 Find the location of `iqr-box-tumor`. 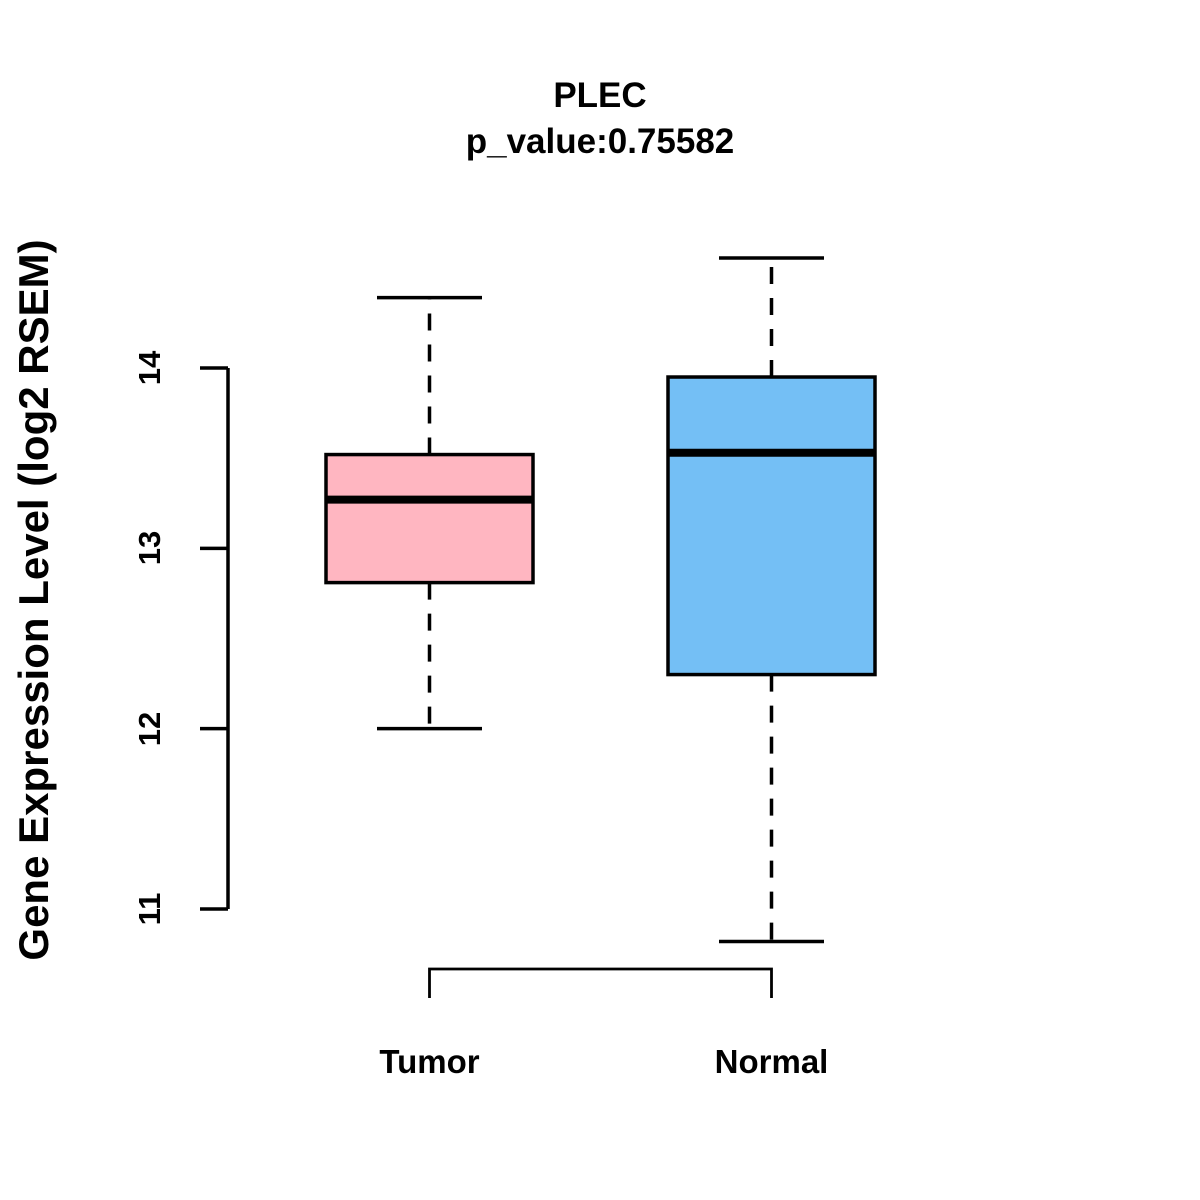

iqr-box-tumor is located at coordinates (429, 518).